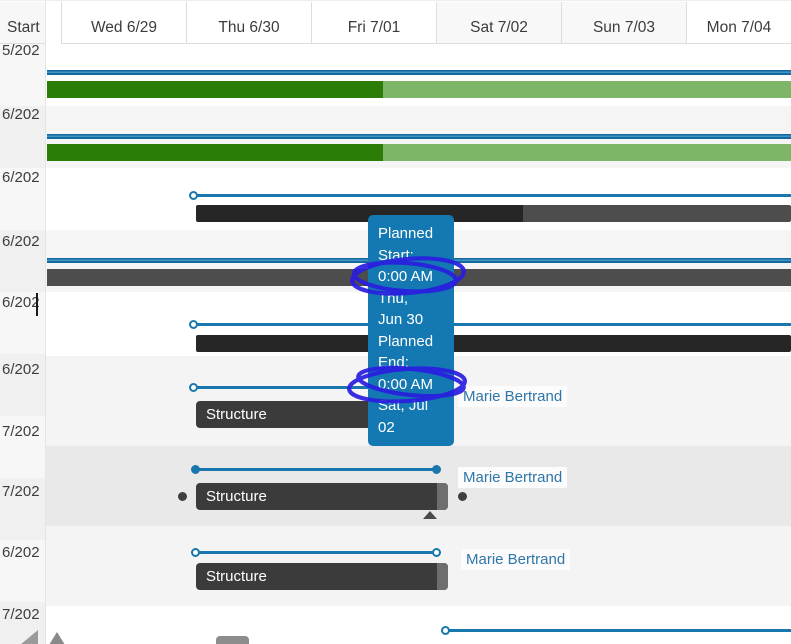  What do you see at coordinates (493, 213) in the screenshot?
I see `task-bar-dark` at bounding box center [493, 213].